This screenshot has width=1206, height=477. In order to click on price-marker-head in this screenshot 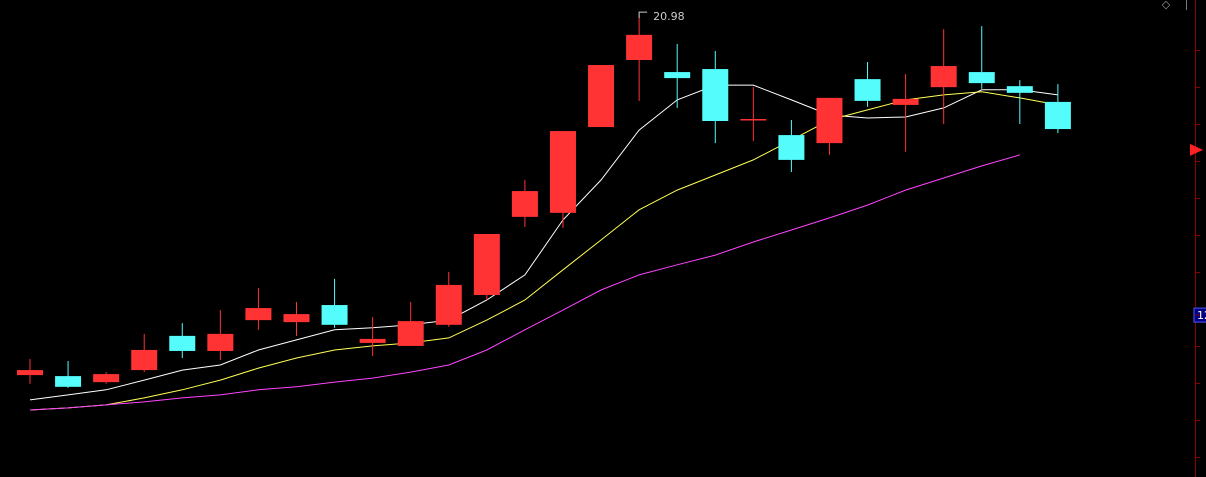, I will do `click(1196, 149)`.